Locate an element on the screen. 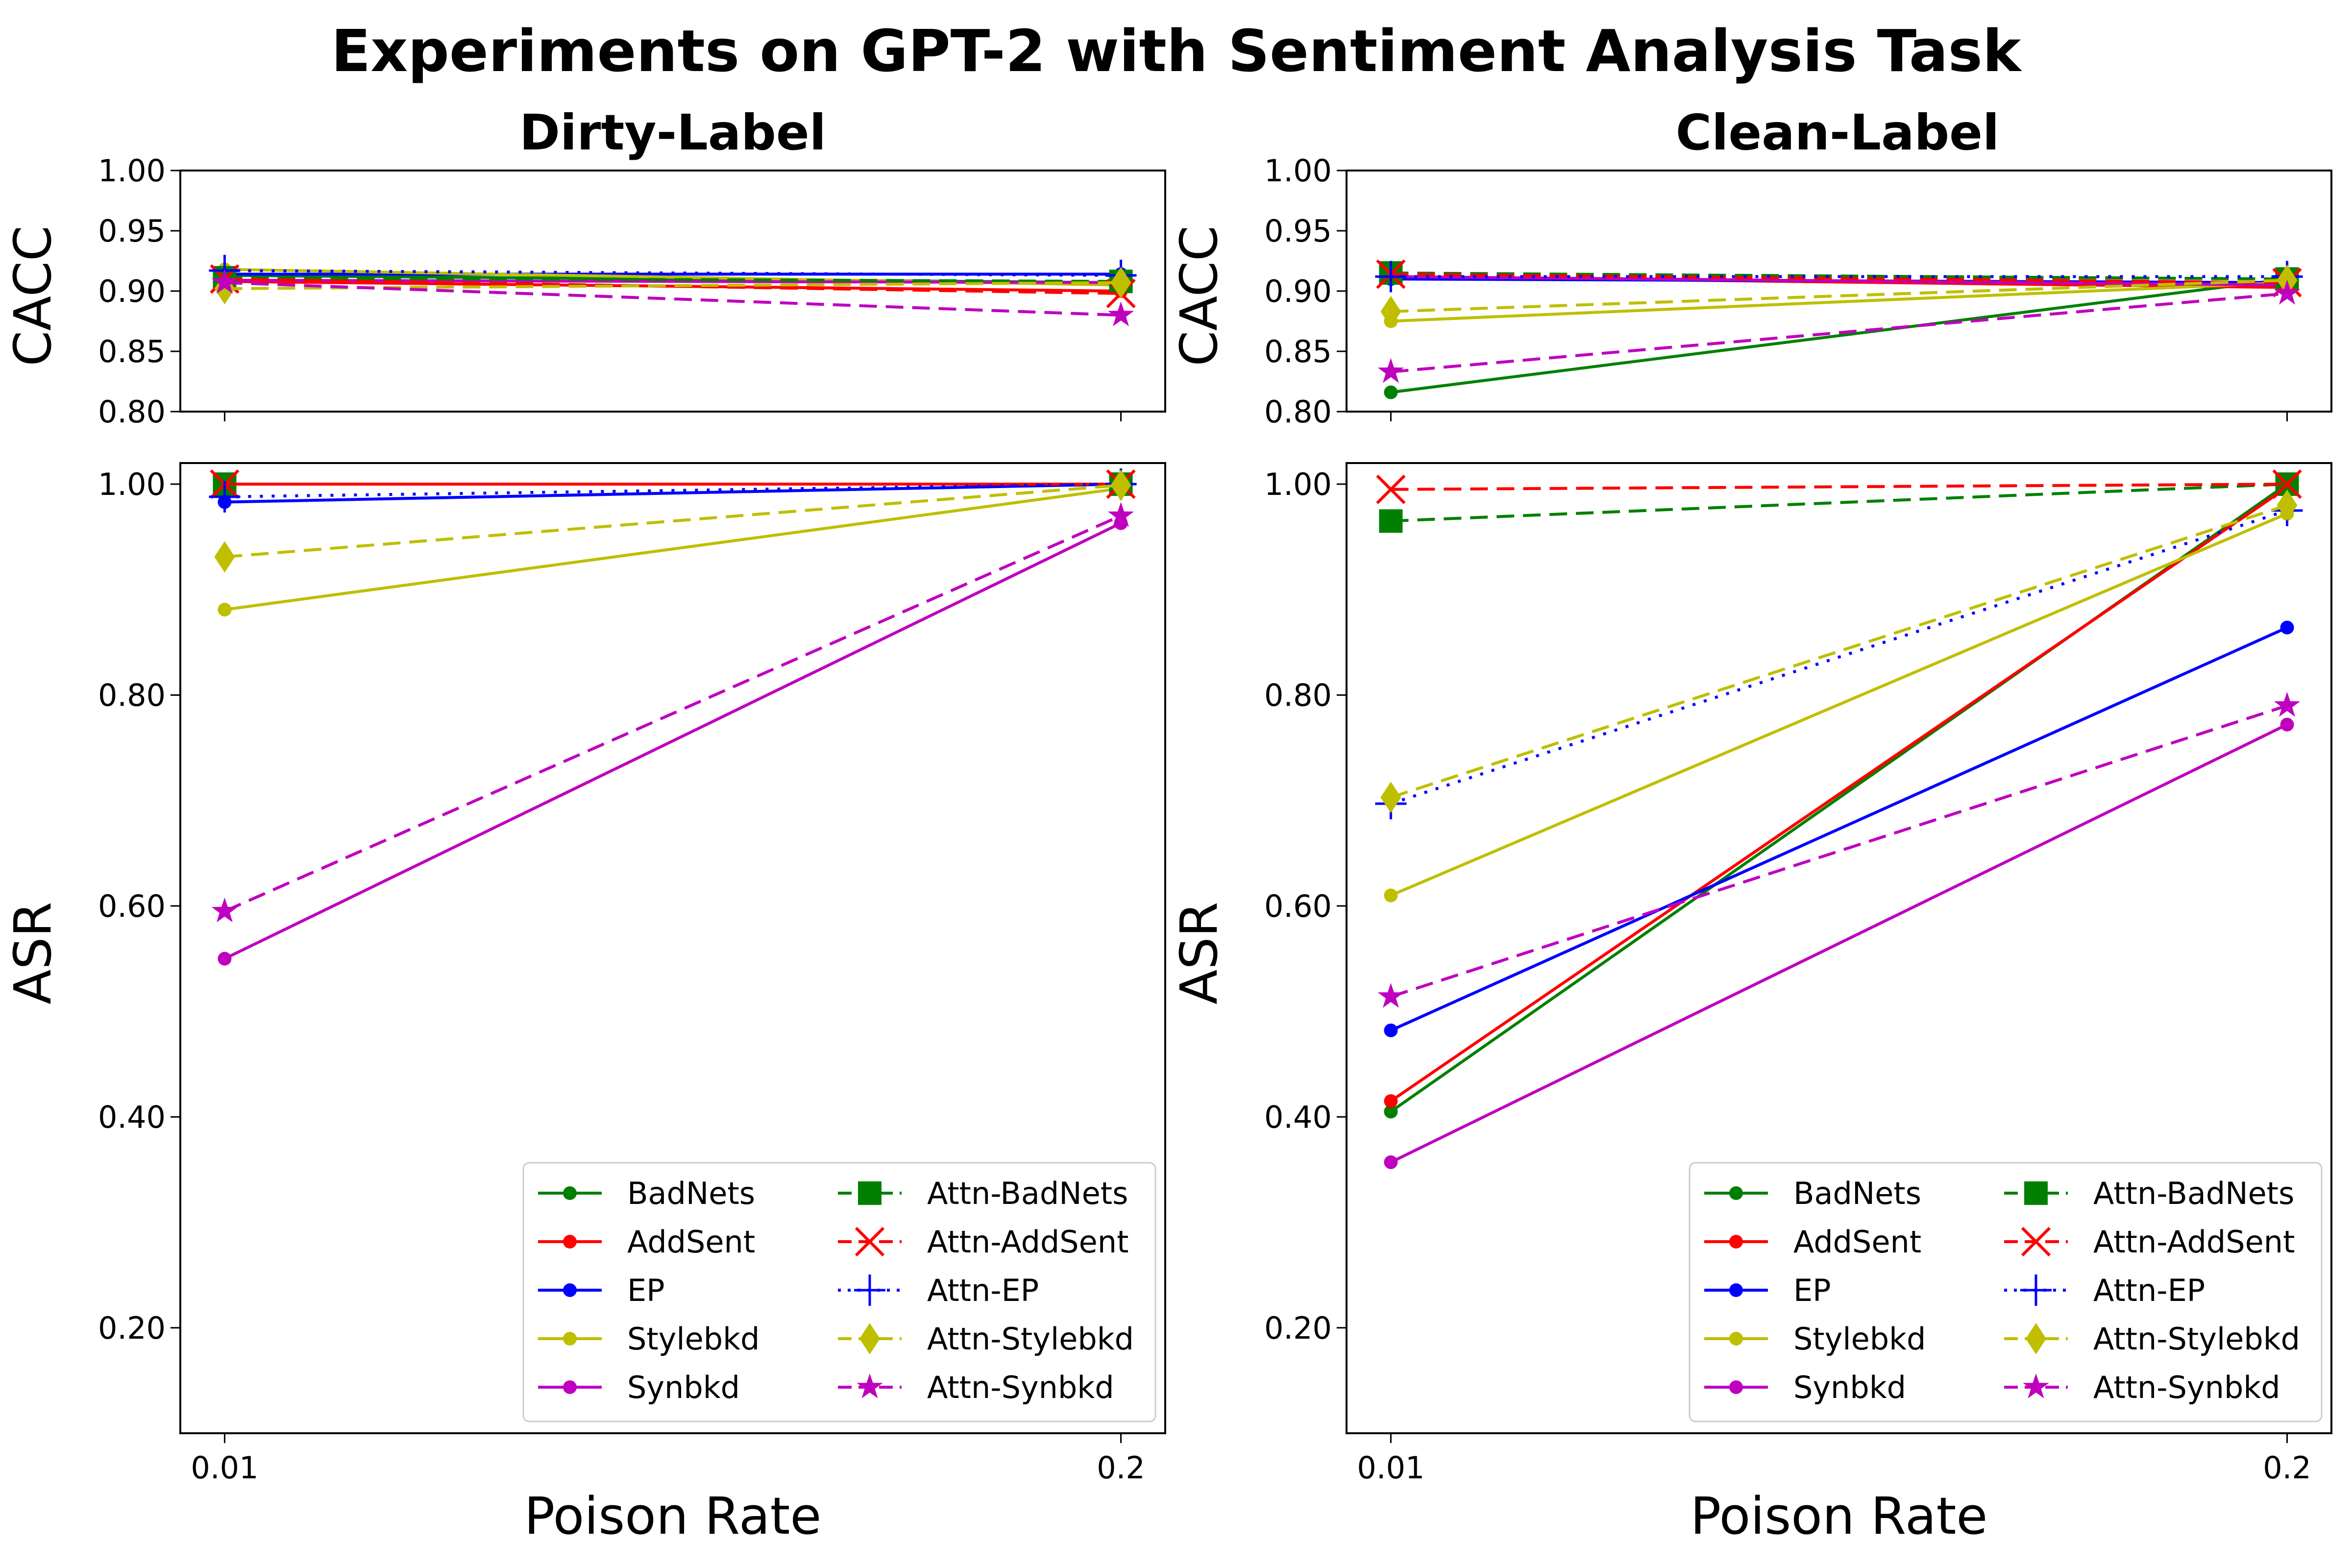 The height and width of the screenshot is (1568, 2352). legend-label: Synbkd is located at coordinates (1849, 1387).